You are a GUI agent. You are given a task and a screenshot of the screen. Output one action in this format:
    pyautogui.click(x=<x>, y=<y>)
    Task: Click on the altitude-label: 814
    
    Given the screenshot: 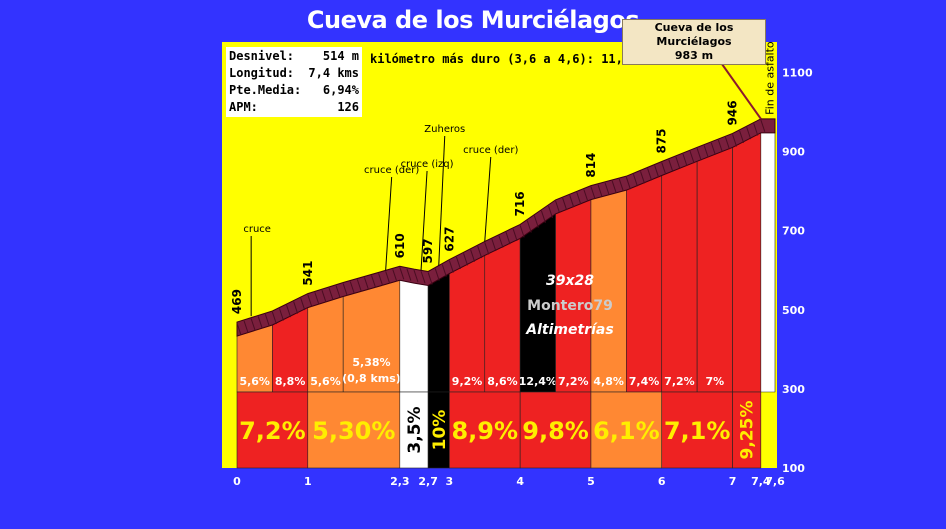 What is the action you would take?
    pyautogui.click(x=591, y=165)
    